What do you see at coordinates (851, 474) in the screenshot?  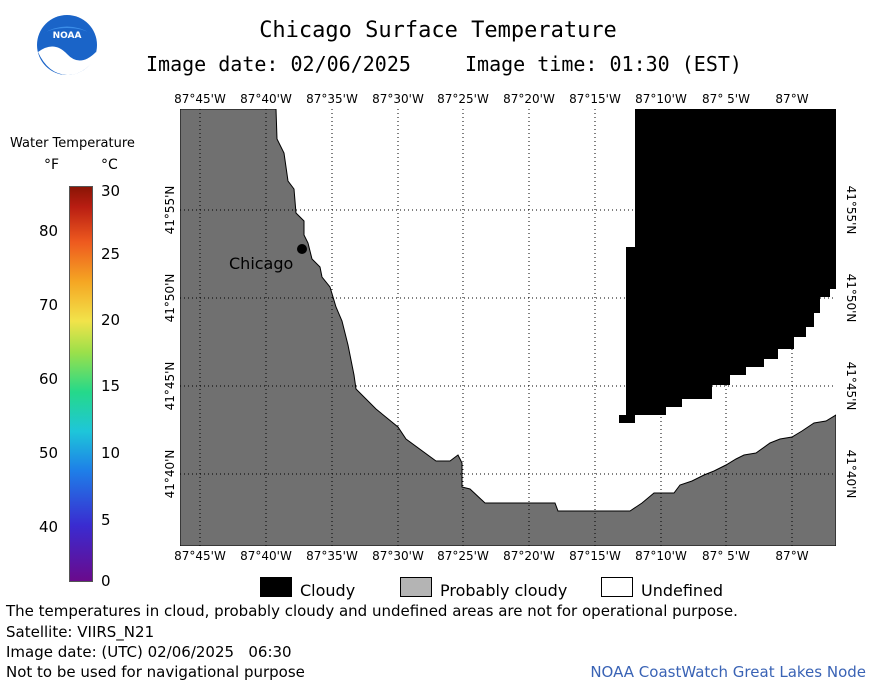 I see `lat-label-right: 41°40'N` at bounding box center [851, 474].